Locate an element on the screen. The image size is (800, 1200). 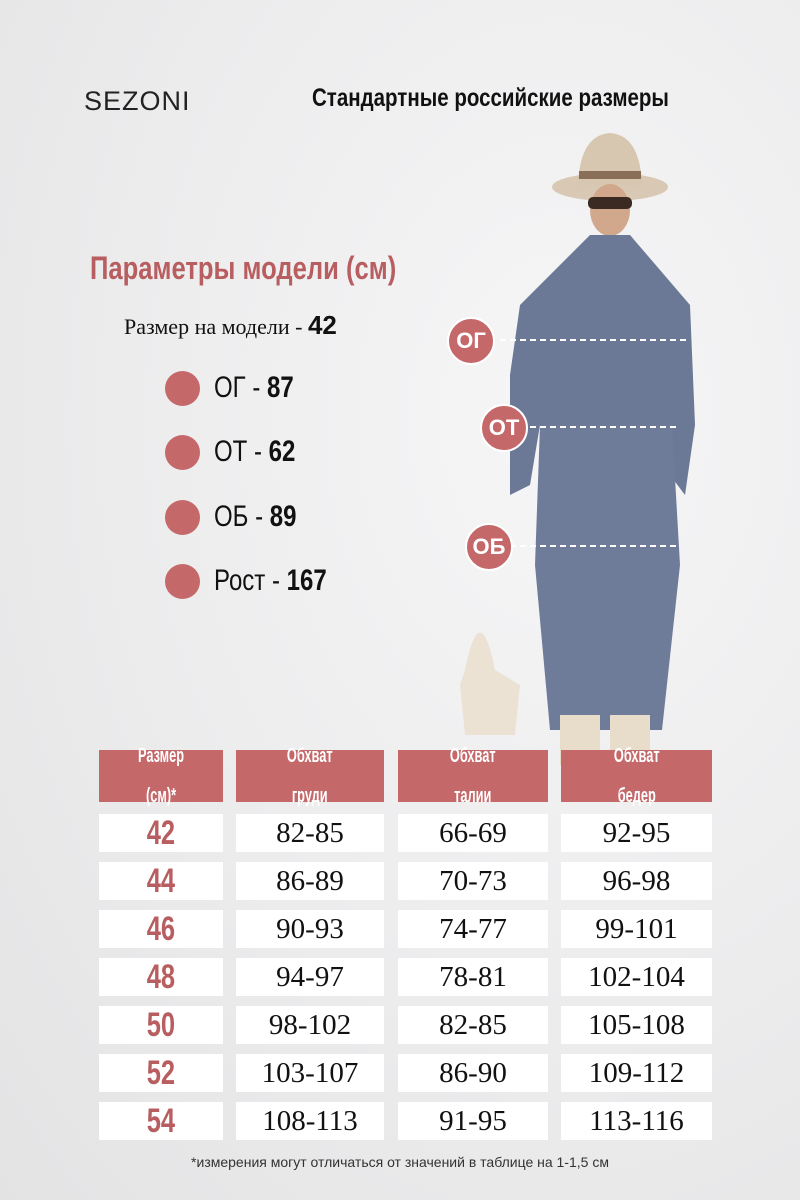
cell-value: 109-112 is located at coordinates (636, 1072).